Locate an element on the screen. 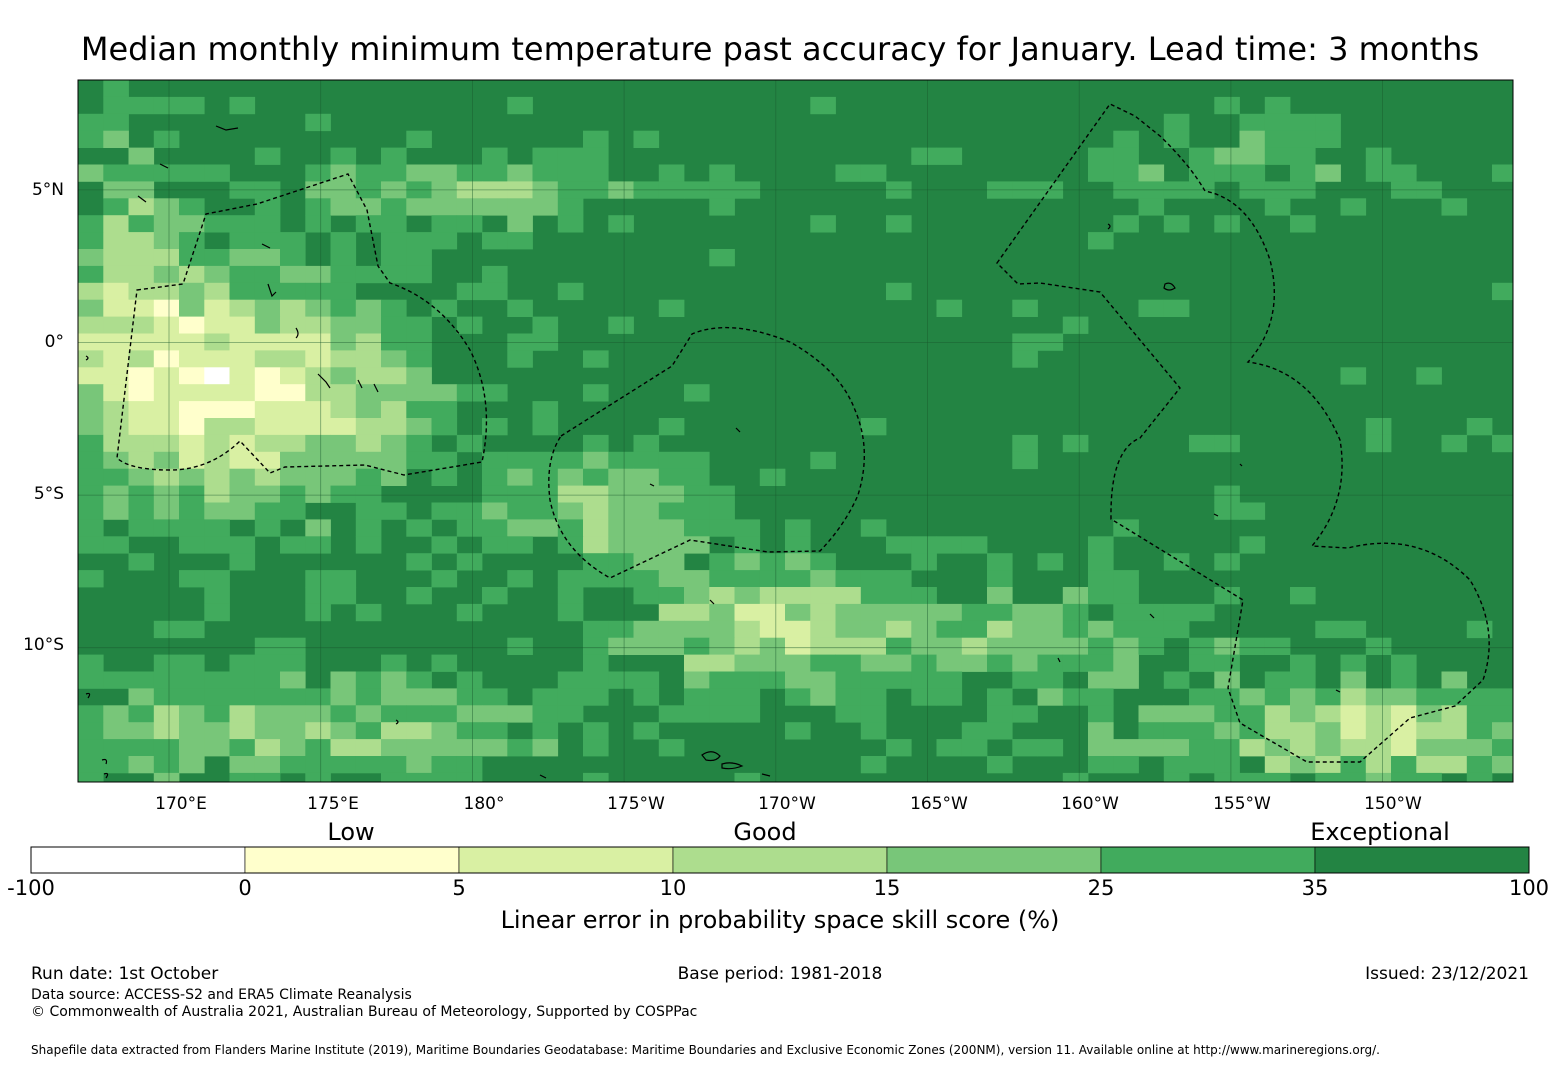 The image size is (1560, 1065). colorbar-tick: 5 is located at coordinates (459, 888).